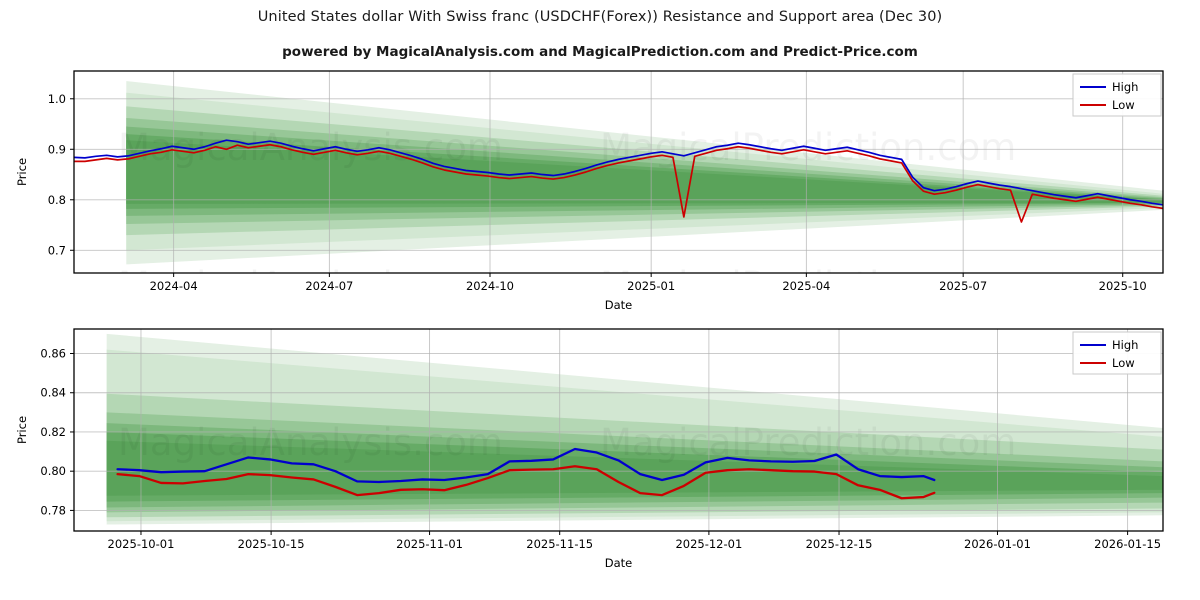 This screenshot has width=1200, height=600. Describe the element at coordinates (839, 544) in the screenshot. I see `x-tick-label: 2025-12-15` at that location.